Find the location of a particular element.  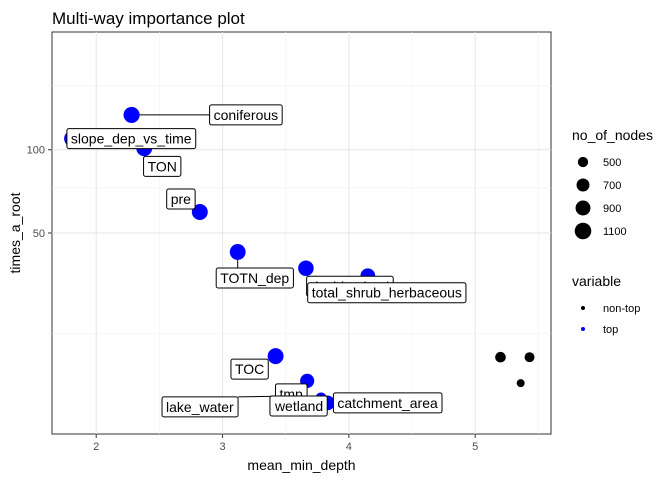

label-coniferous: coniferous is located at coordinates (246, 115).